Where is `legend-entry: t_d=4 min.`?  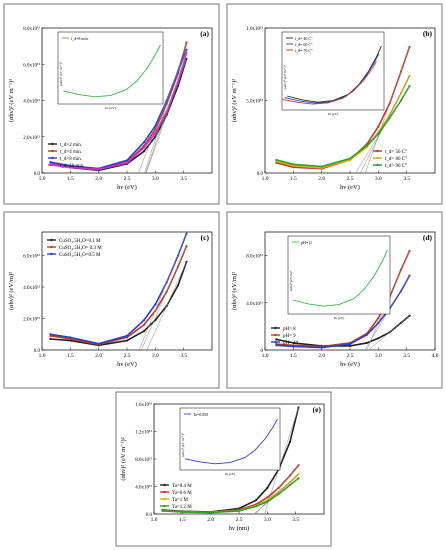
legend-entry: t_d=4 min. is located at coordinates (71, 152).